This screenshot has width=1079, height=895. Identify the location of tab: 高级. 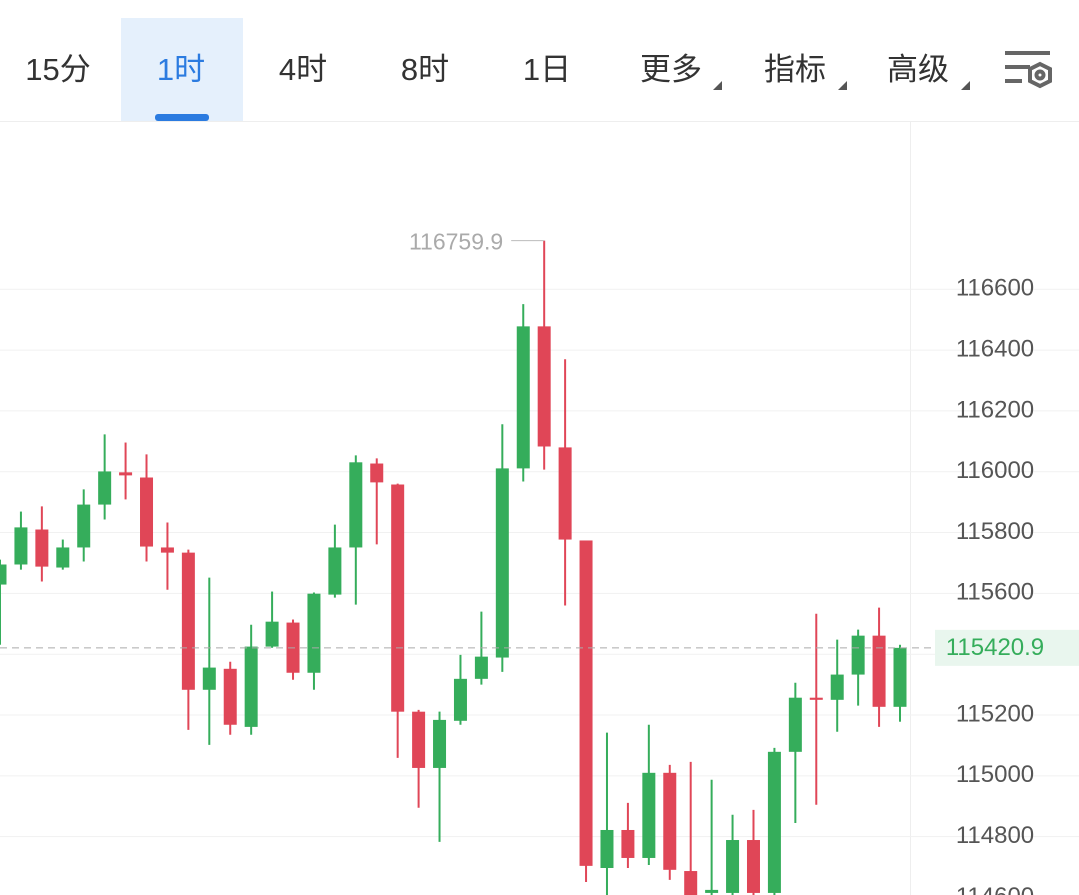
(918, 69).